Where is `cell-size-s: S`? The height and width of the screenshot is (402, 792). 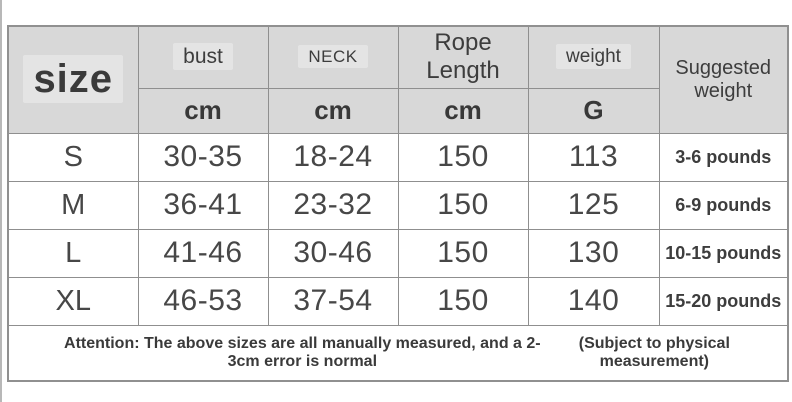
cell-size-s: S is located at coordinates (73, 157).